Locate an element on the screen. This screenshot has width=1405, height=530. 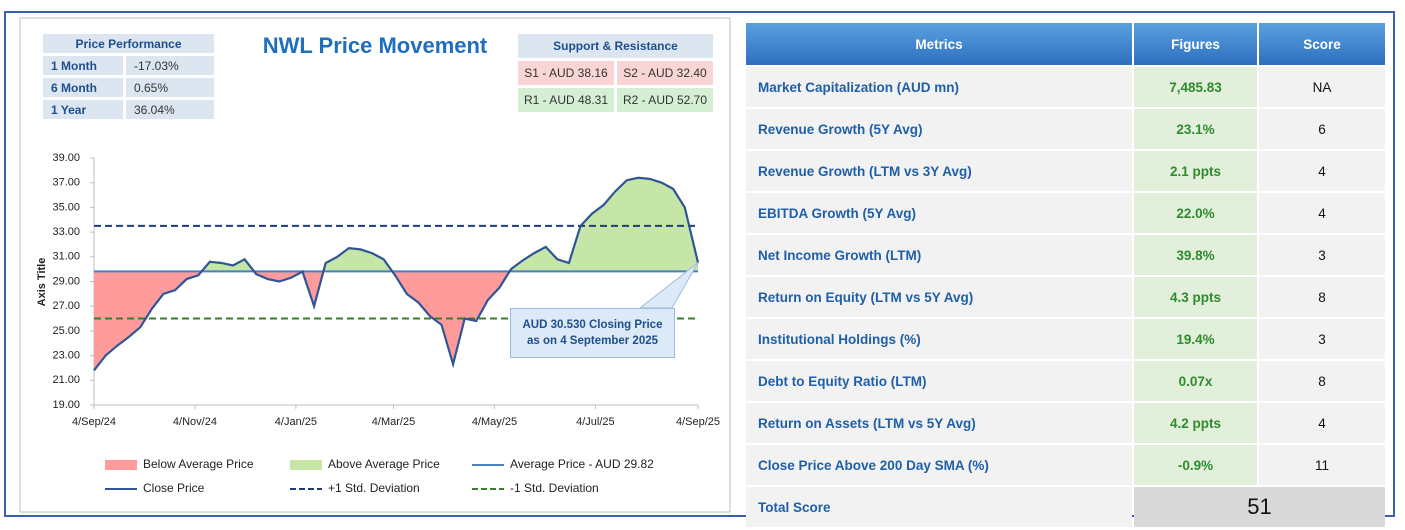
header-cell: Score is located at coordinates (1322, 44).